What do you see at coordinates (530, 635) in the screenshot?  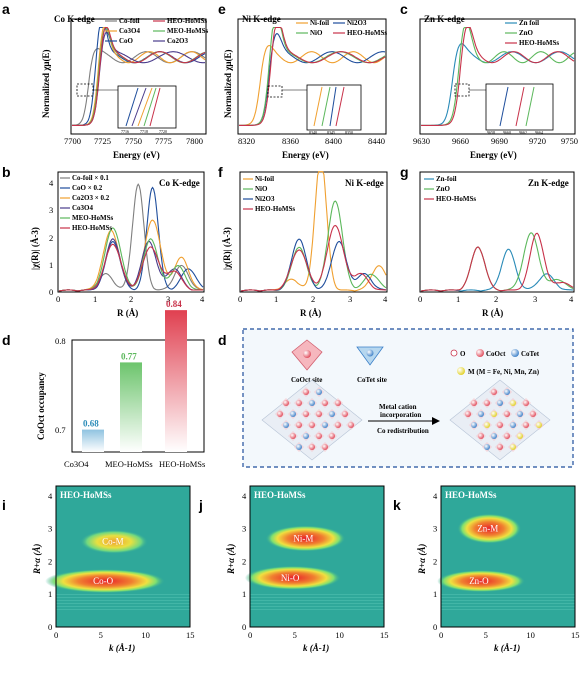 I see `x-tick: 10` at bounding box center [530, 635].